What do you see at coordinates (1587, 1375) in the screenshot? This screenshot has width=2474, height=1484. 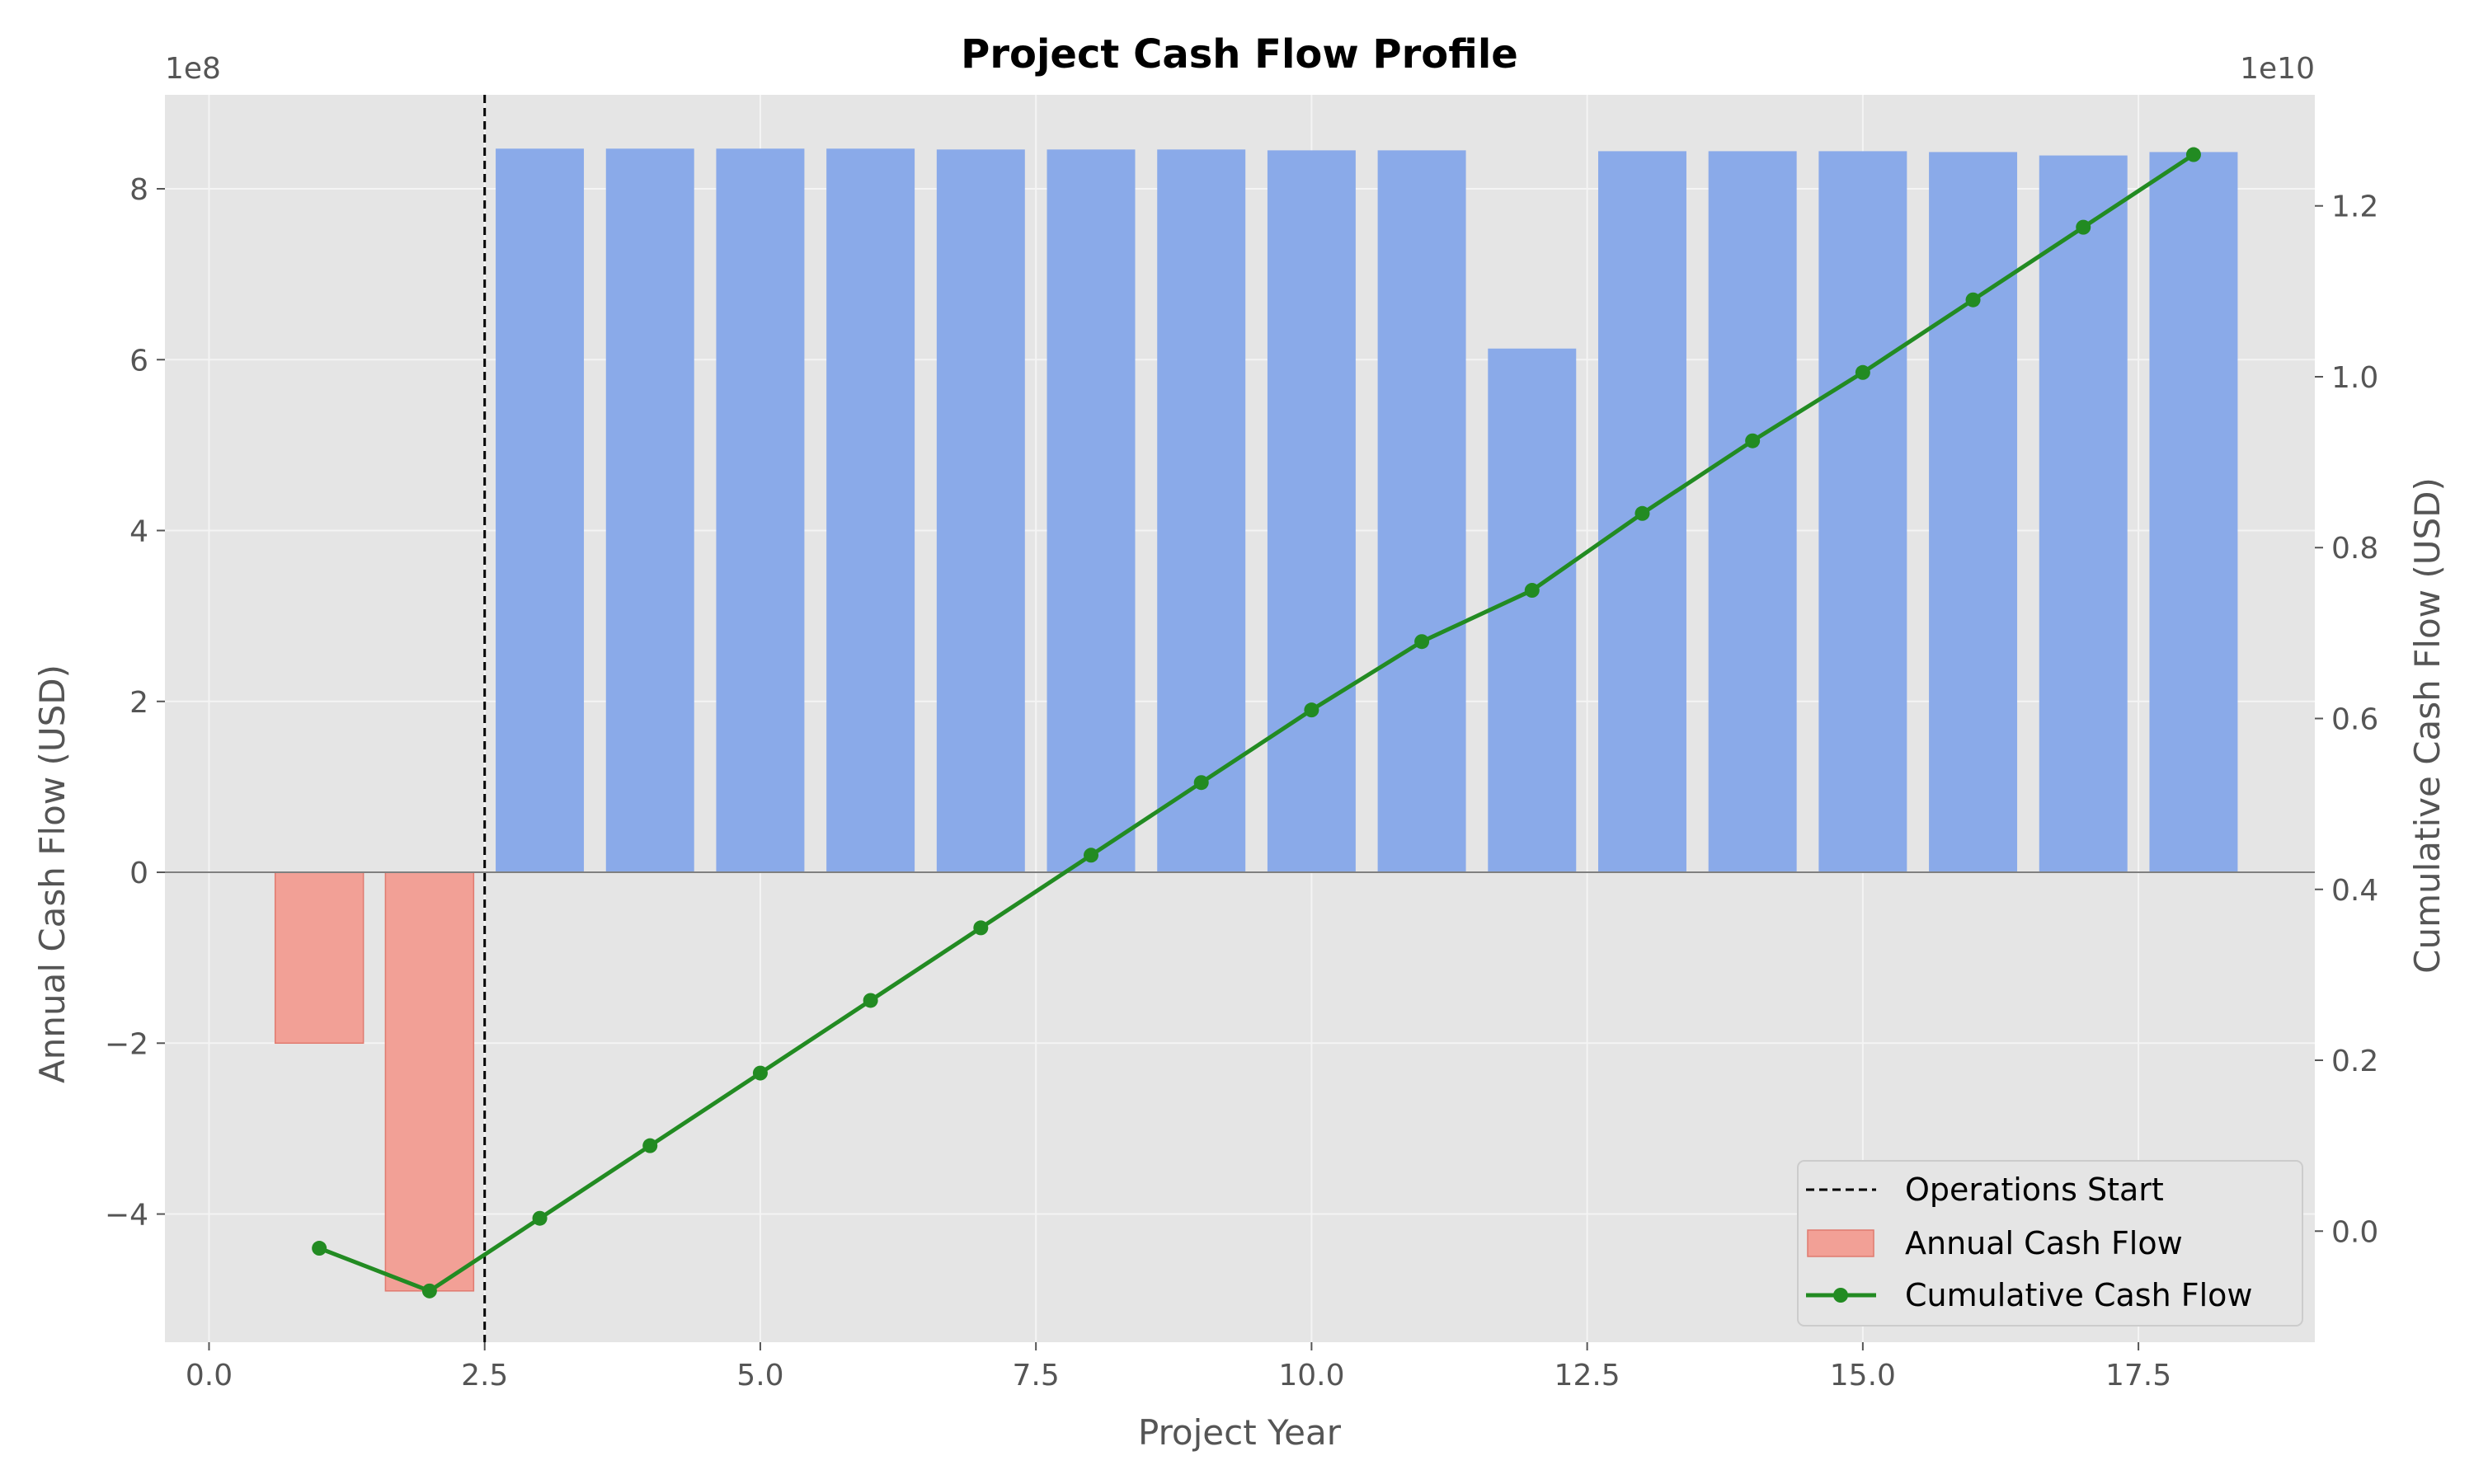 I see `x-tick-label: 12.5` at bounding box center [1587, 1375].